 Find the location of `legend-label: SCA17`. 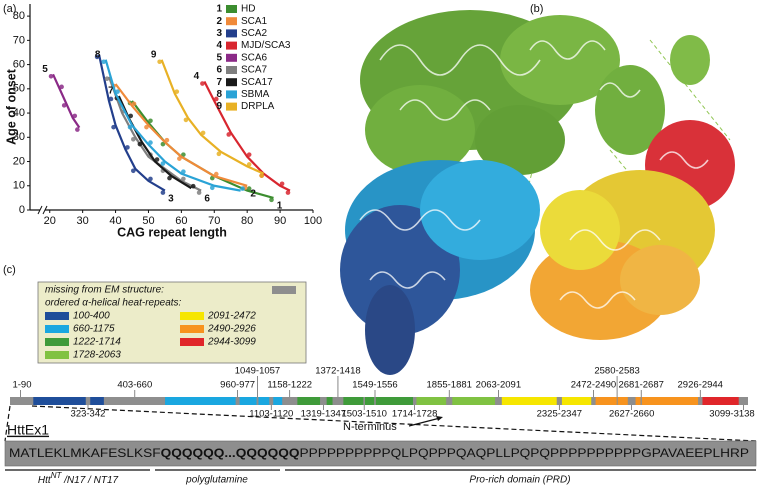

legend-label: SCA17 is located at coordinates (257, 82).